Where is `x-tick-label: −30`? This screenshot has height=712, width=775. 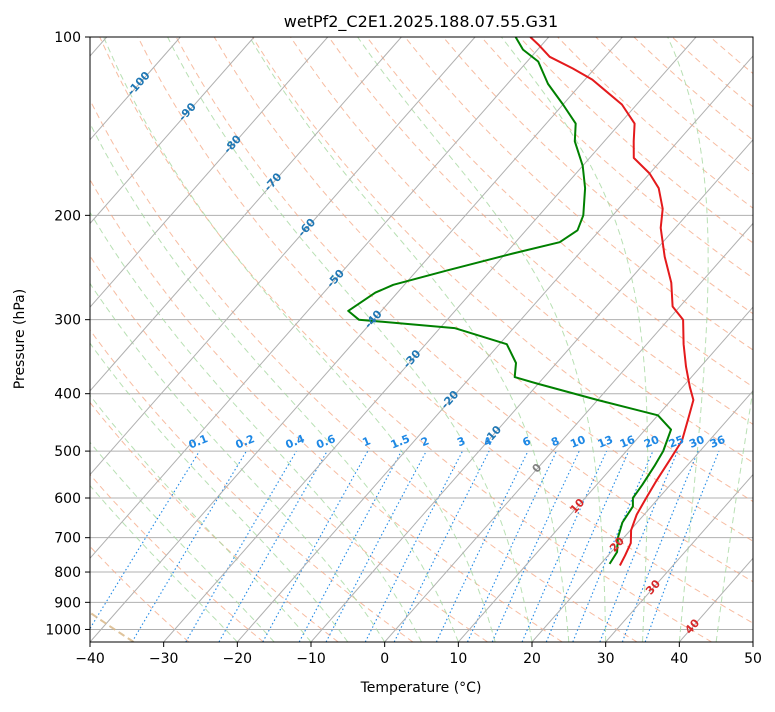
x-tick-label: −30 is located at coordinates (164, 659).